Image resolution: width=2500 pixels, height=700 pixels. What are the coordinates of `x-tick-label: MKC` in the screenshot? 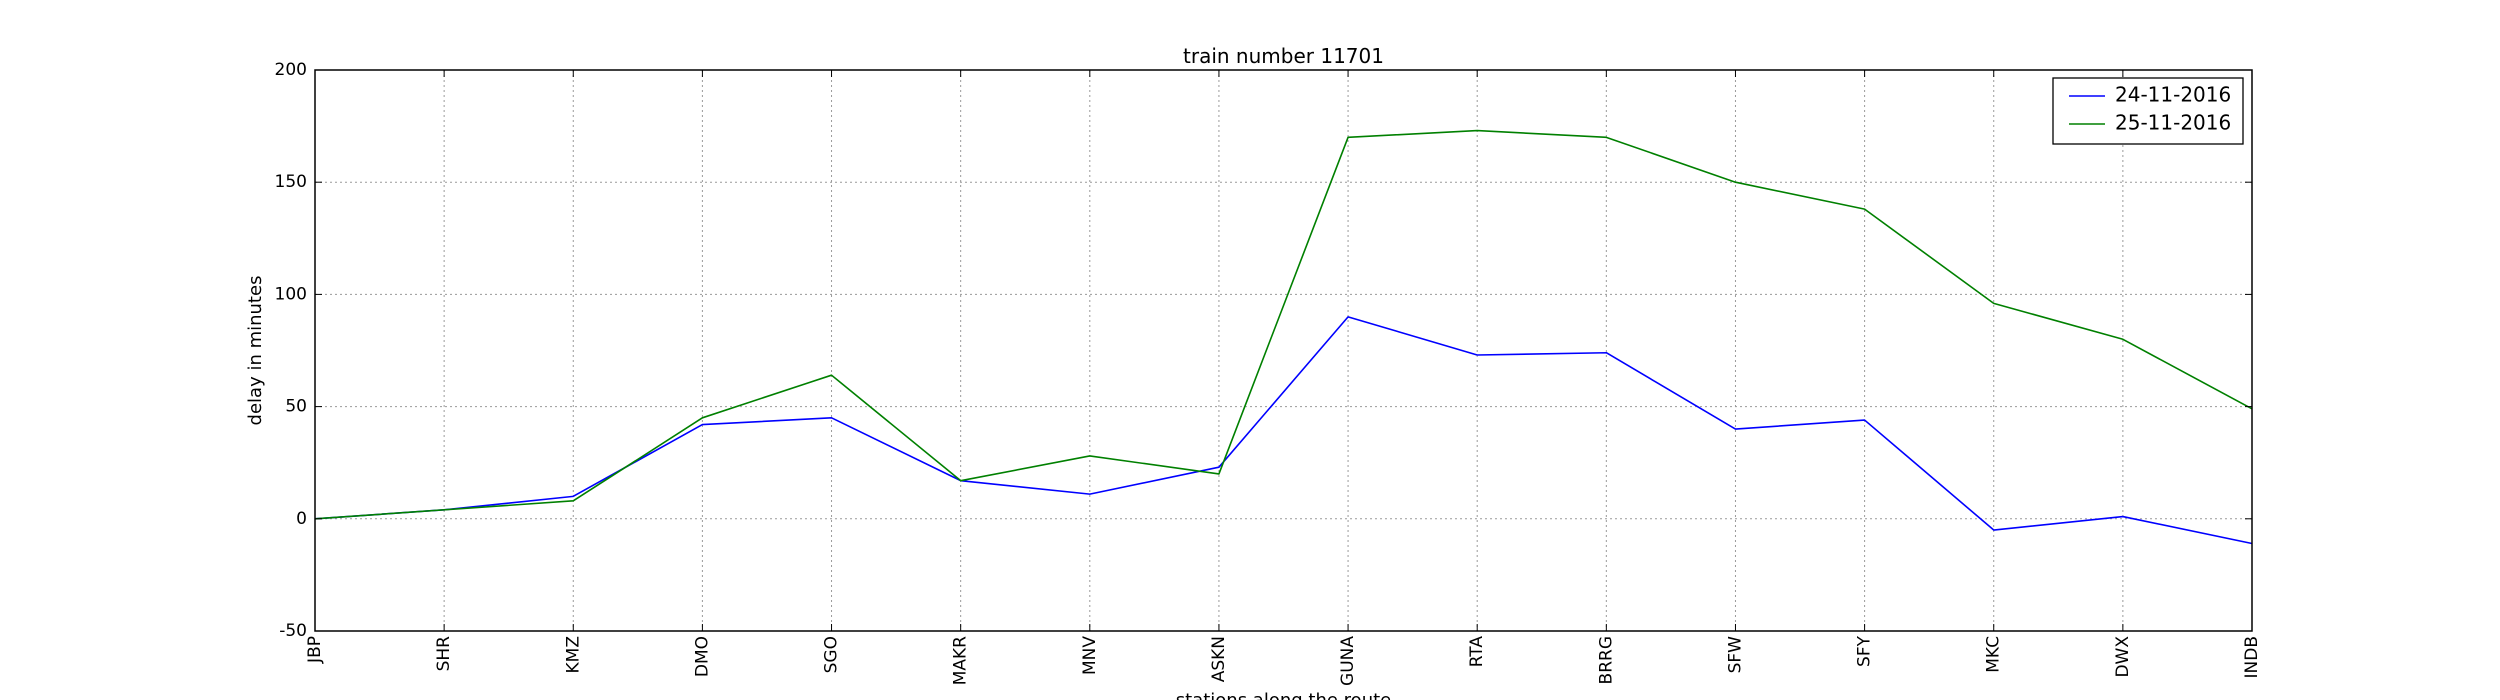 It's located at (1994, 654).